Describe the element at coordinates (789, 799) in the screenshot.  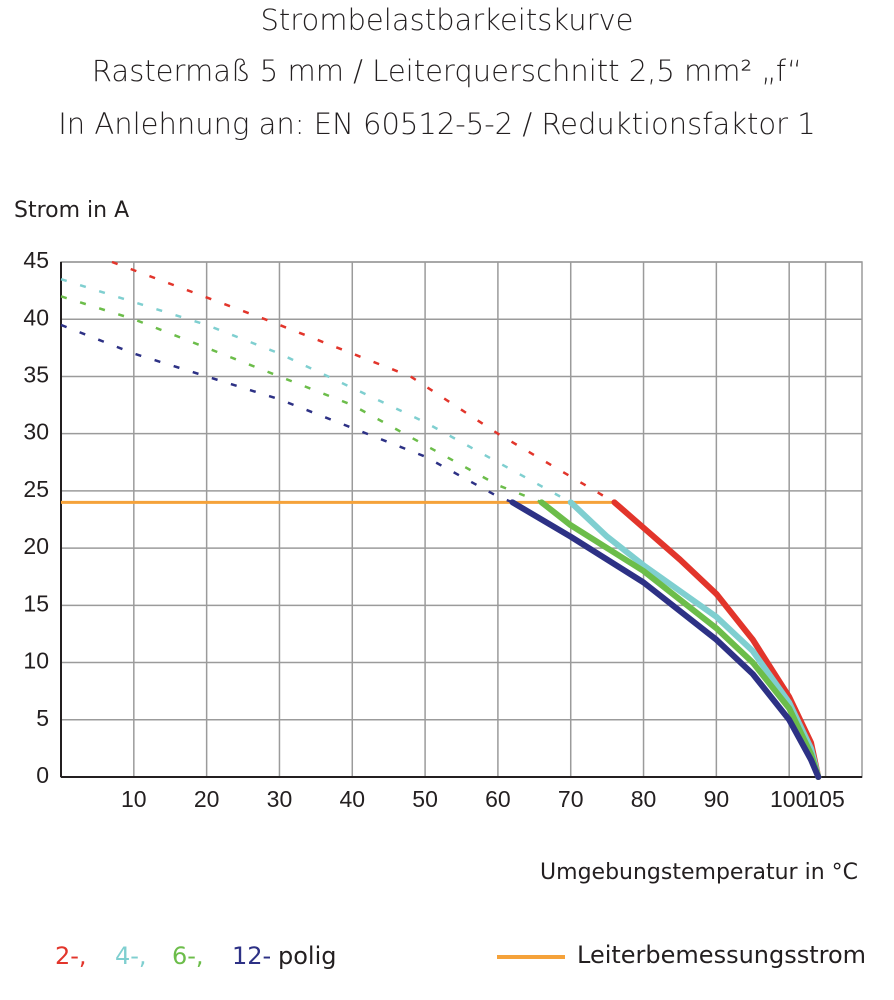
I see `x-tick-label: 100` at that location.